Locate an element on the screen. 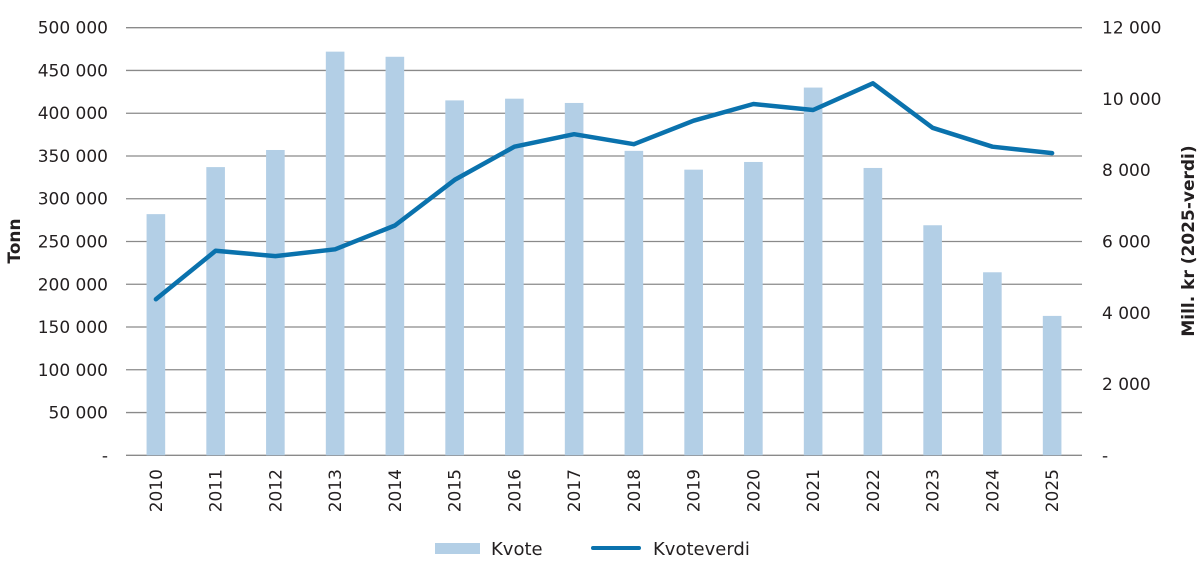  left-tick-label: 300 000 is located at coordinates (73, 200).